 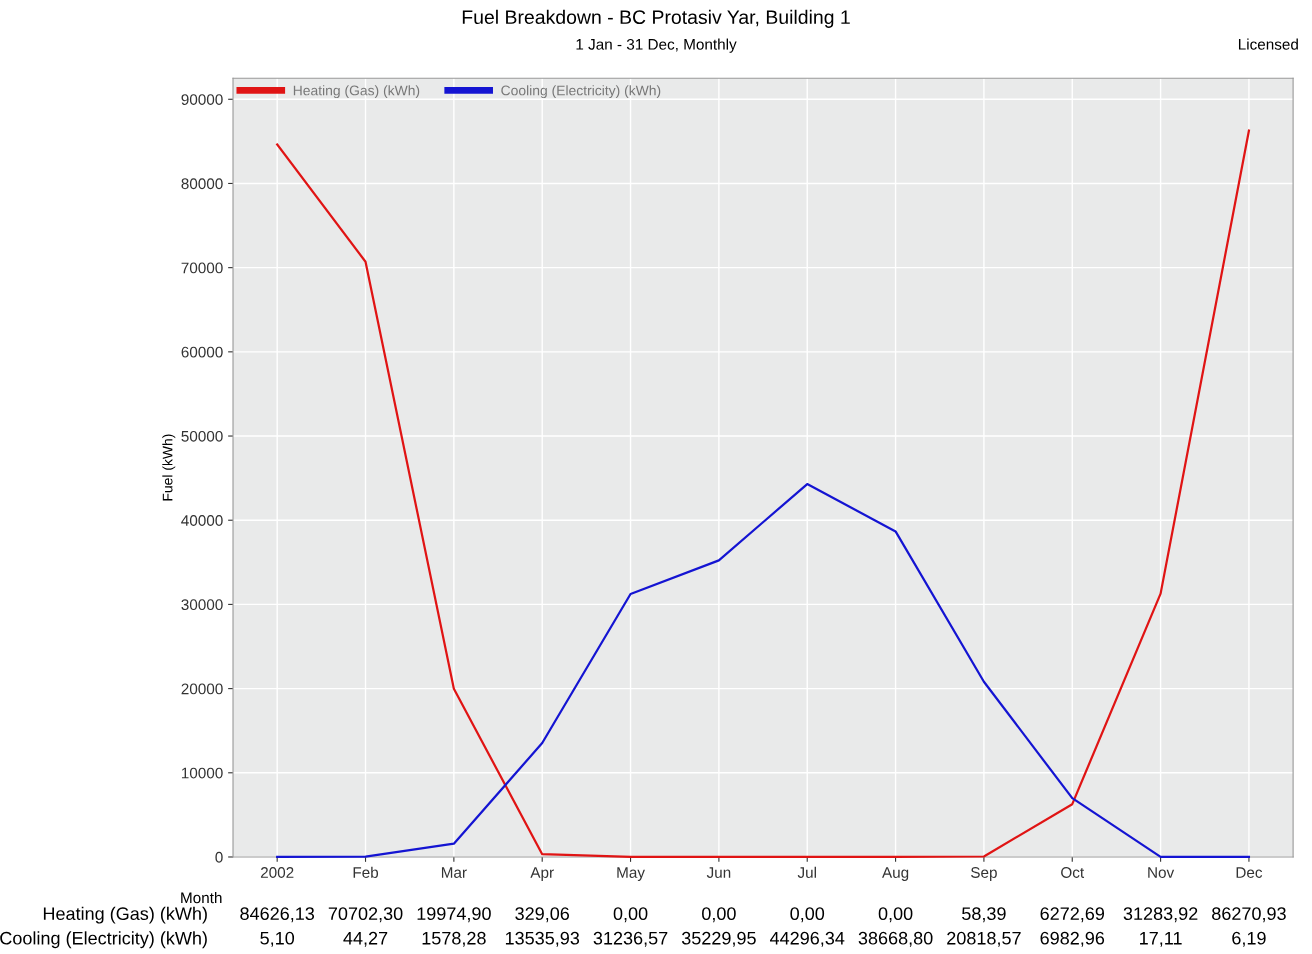 What do you see at coordinates (630, 939) in the screenshot?
I see `data-label: 31236,57` at bounding box center [630, 939].